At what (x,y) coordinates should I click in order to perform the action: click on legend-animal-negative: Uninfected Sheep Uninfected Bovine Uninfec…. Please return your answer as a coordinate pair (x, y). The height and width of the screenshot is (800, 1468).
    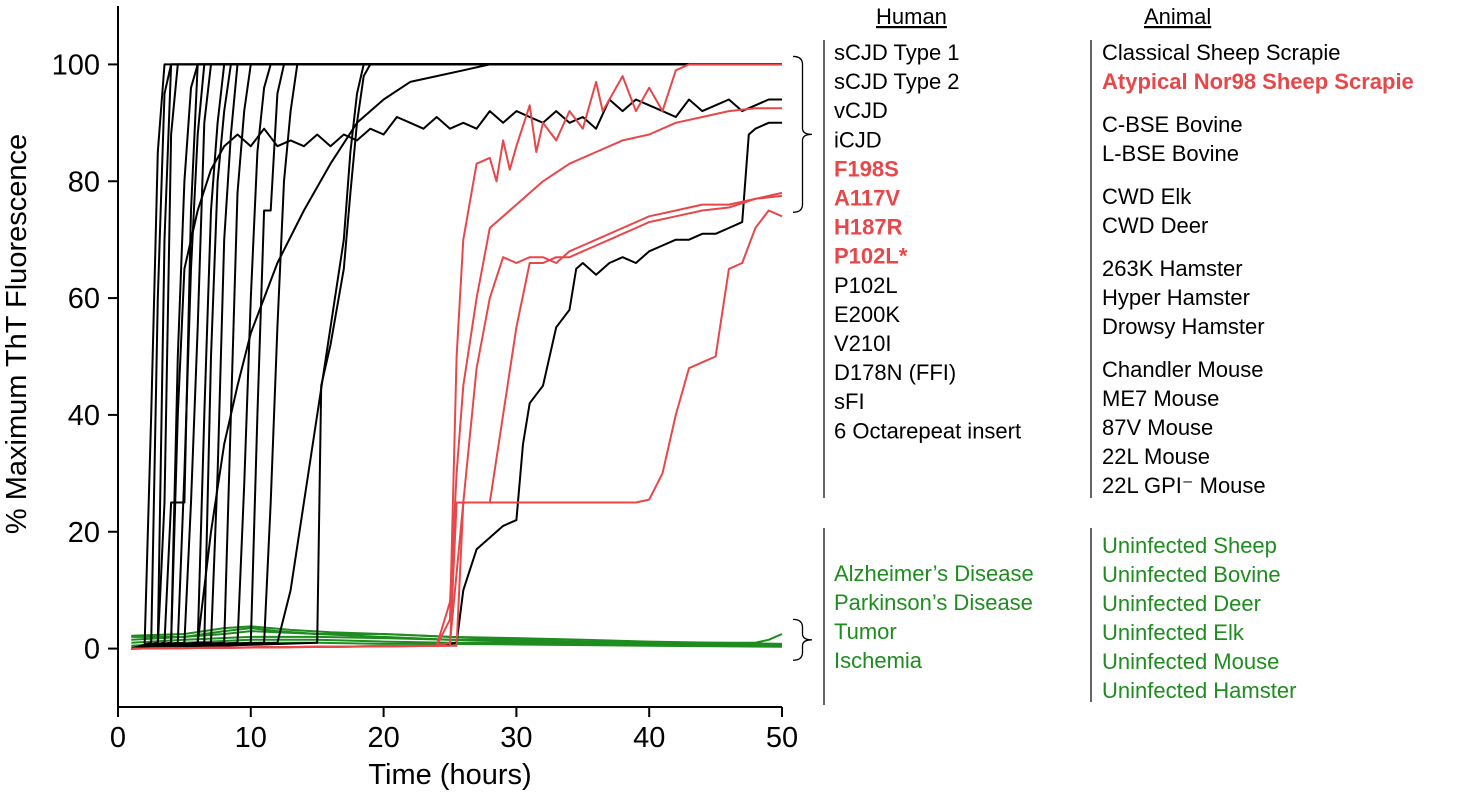
    Looking at the image, I should click on (1199, 618).